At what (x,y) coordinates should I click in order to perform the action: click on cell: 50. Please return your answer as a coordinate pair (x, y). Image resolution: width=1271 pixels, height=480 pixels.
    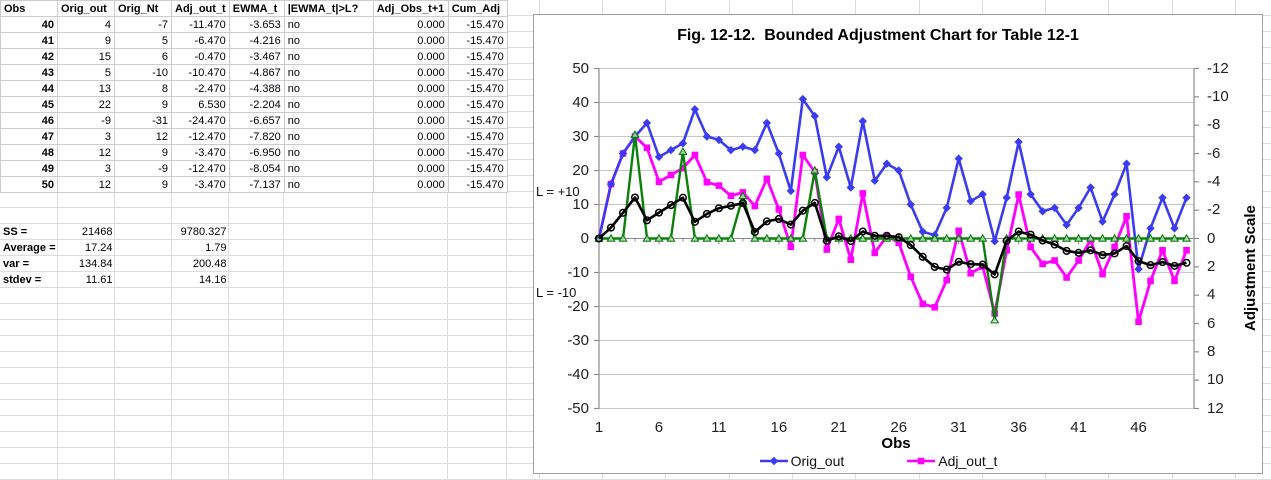
    Looking at the image, I should click on (29, 184).